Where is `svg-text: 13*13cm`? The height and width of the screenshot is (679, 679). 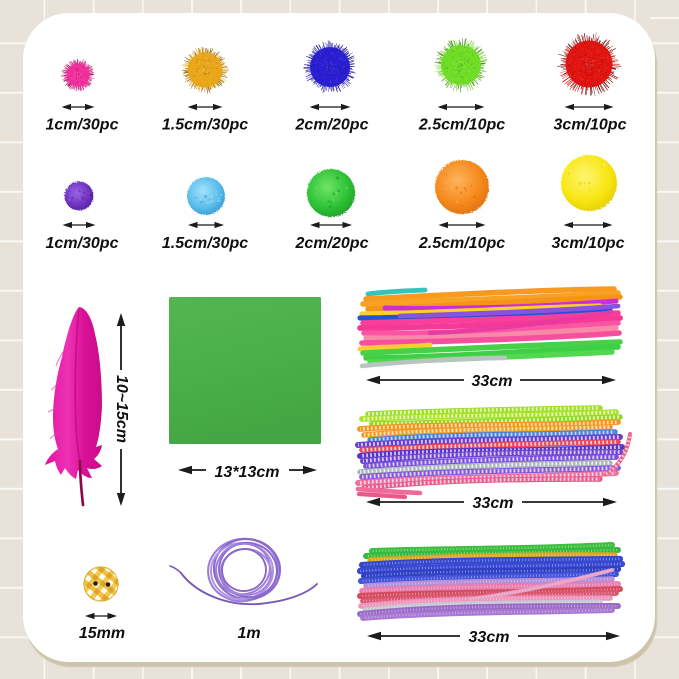 svg-text: 13*13cm is located at coordinates (247, 472).